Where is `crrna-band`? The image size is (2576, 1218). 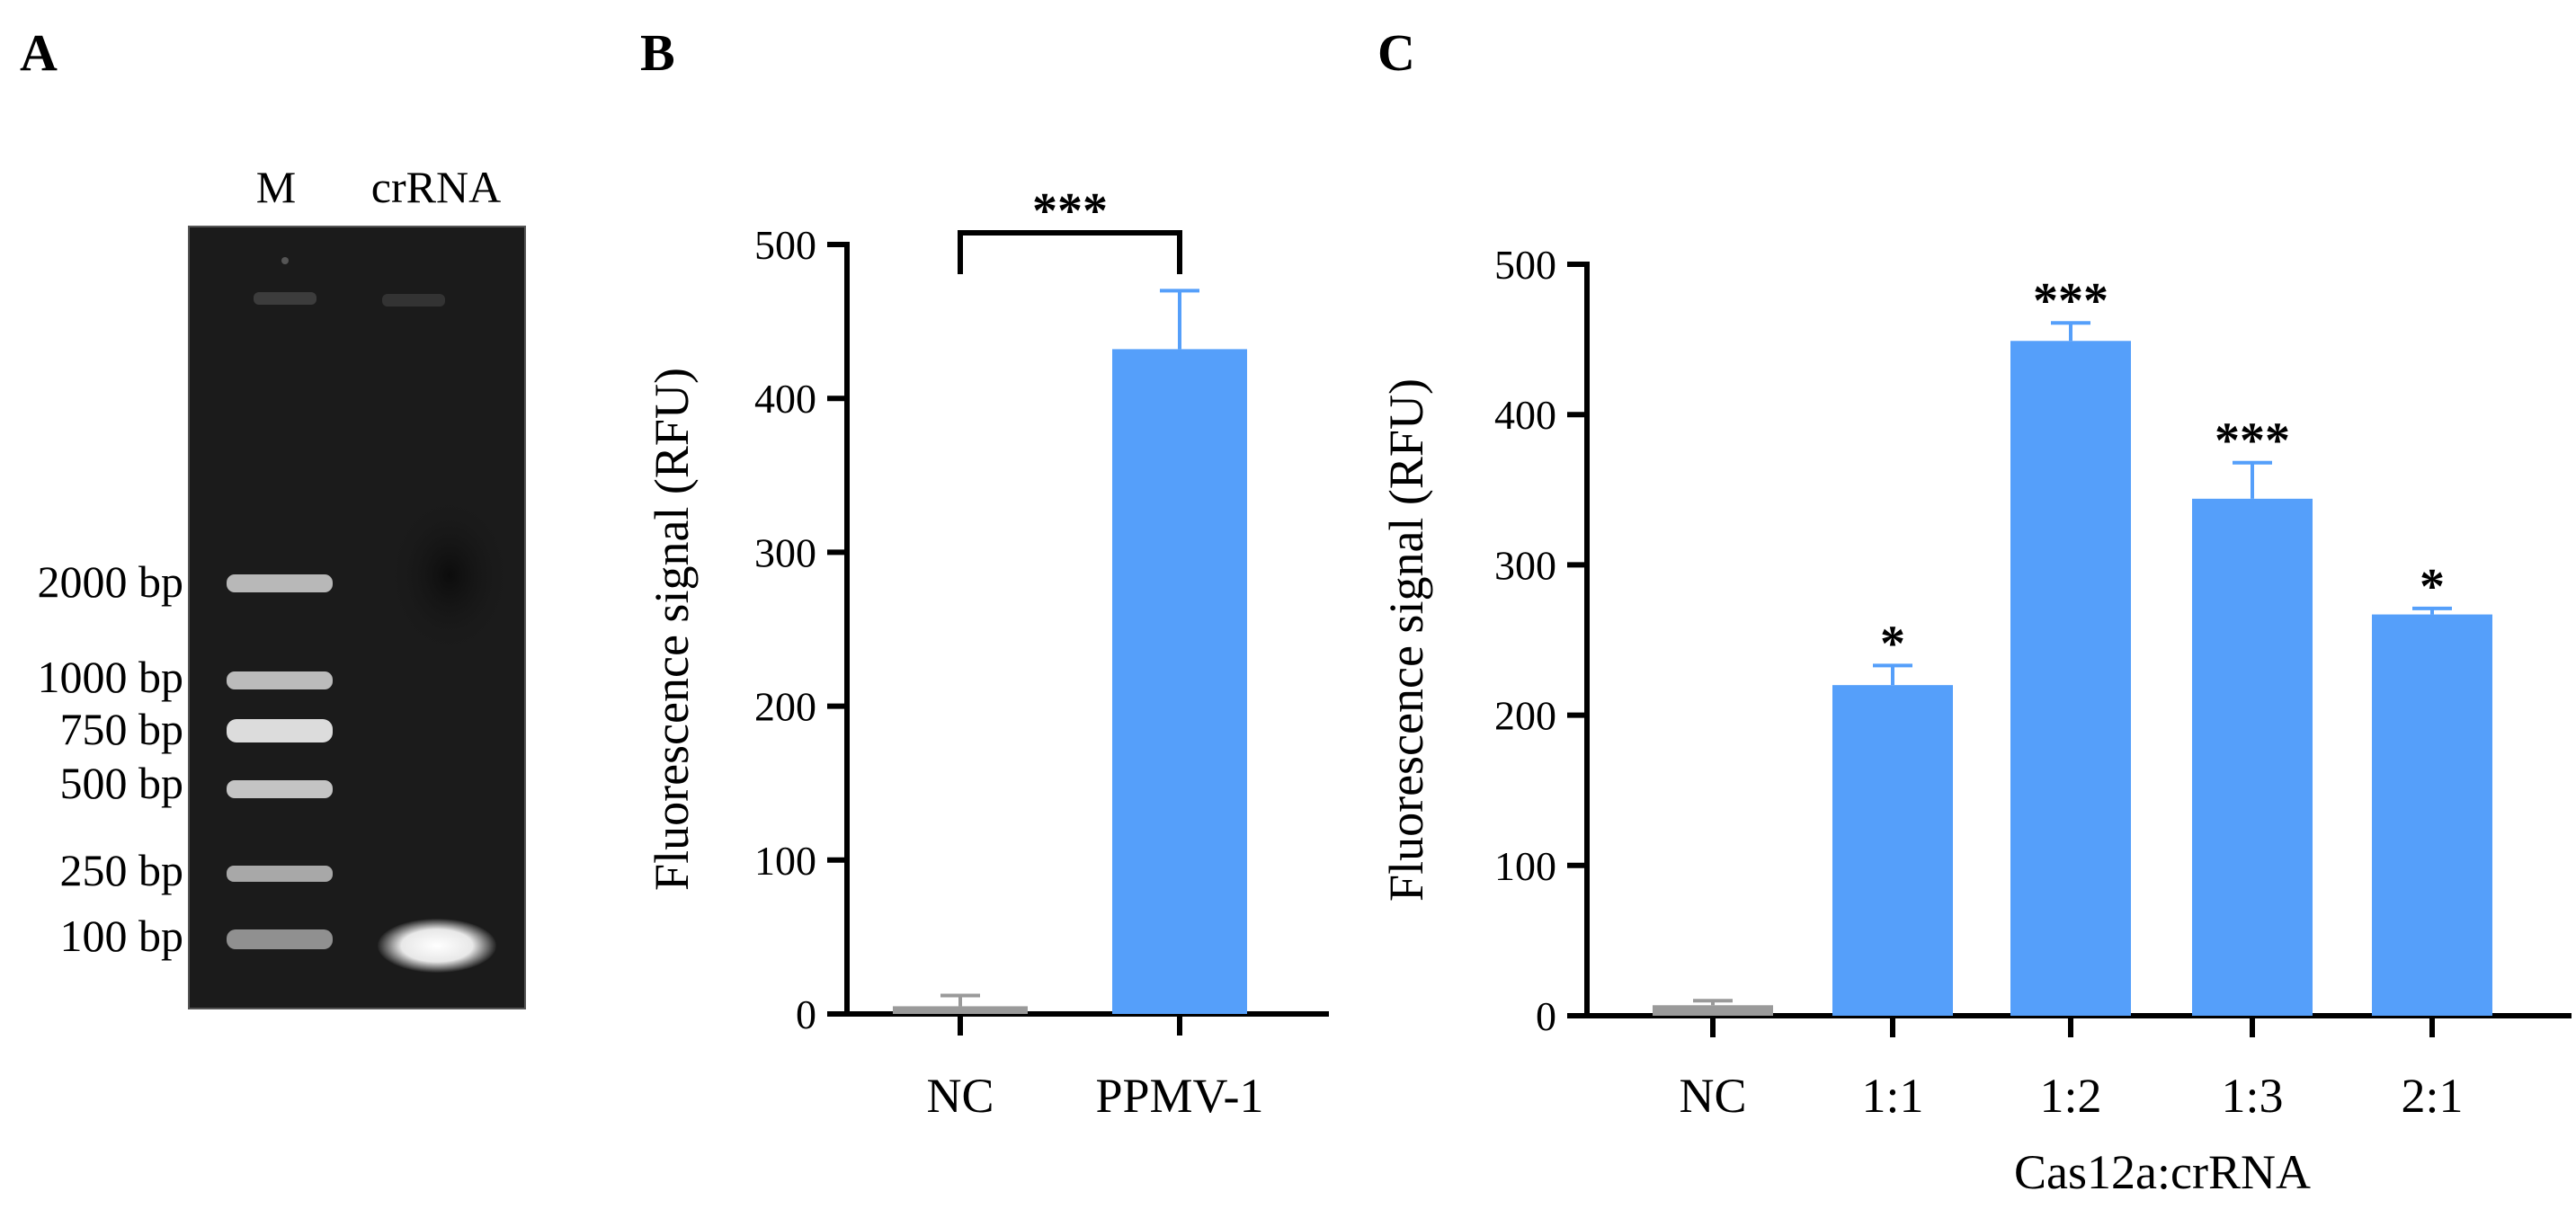
crrna-band is located at coordinates (437, 946).